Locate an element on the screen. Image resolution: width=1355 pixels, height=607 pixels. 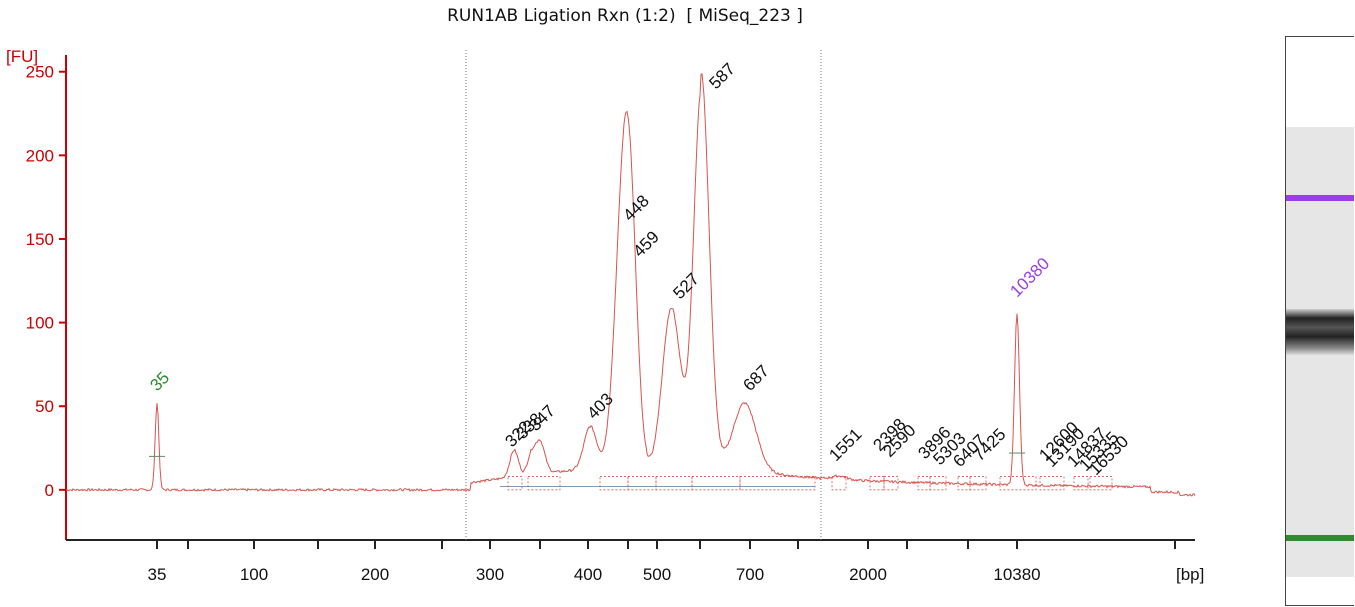
x-tick-label: 400 is located at coordinates (588, 574).